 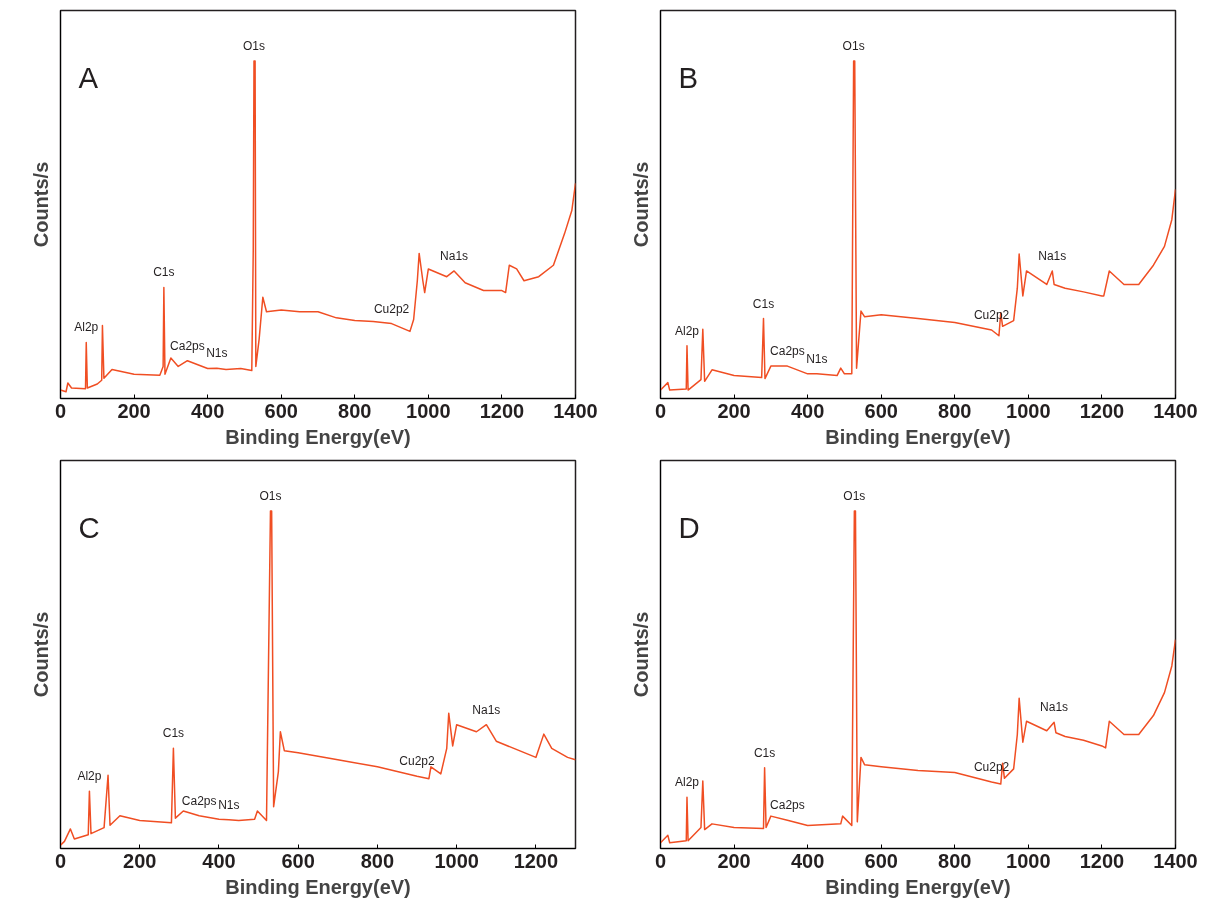 I want to click on chart-title: A, so click(x=88, y=77).